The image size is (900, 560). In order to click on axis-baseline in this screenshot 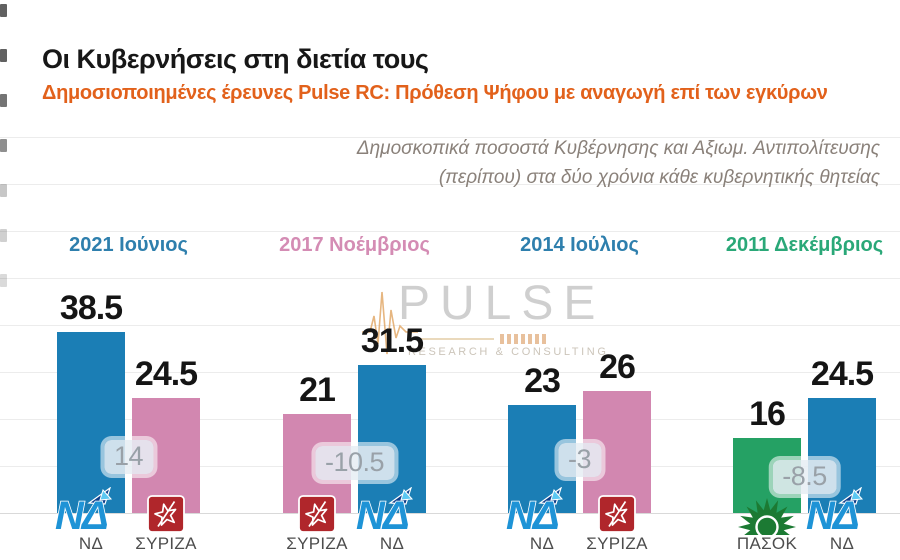, I will do `click(450, 513)`.